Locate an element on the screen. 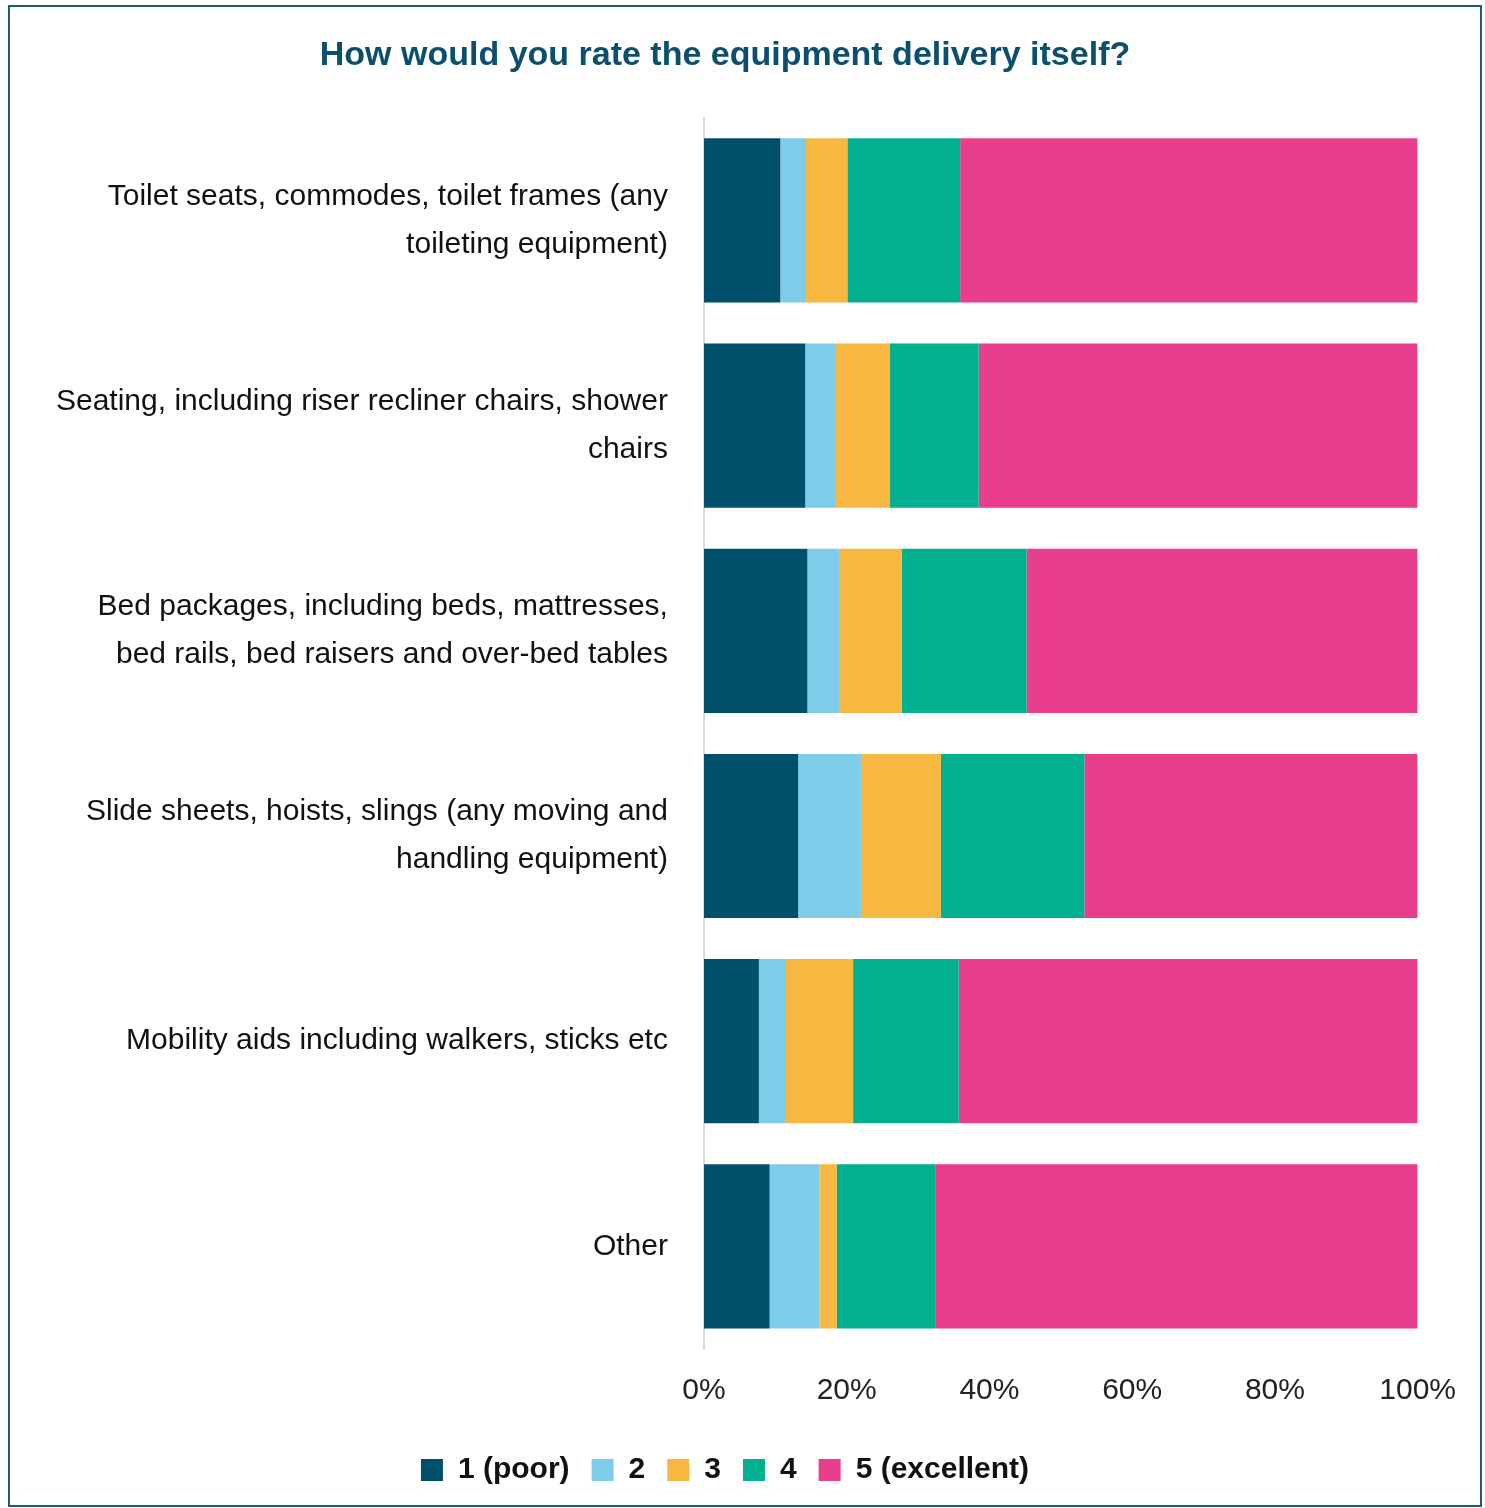 The height and width of the screenshot is (1508, 1485). y-tick-label: Toilet seats, commodes, toilet frames (any toileting equipment) is located at coordinates (387, 218).